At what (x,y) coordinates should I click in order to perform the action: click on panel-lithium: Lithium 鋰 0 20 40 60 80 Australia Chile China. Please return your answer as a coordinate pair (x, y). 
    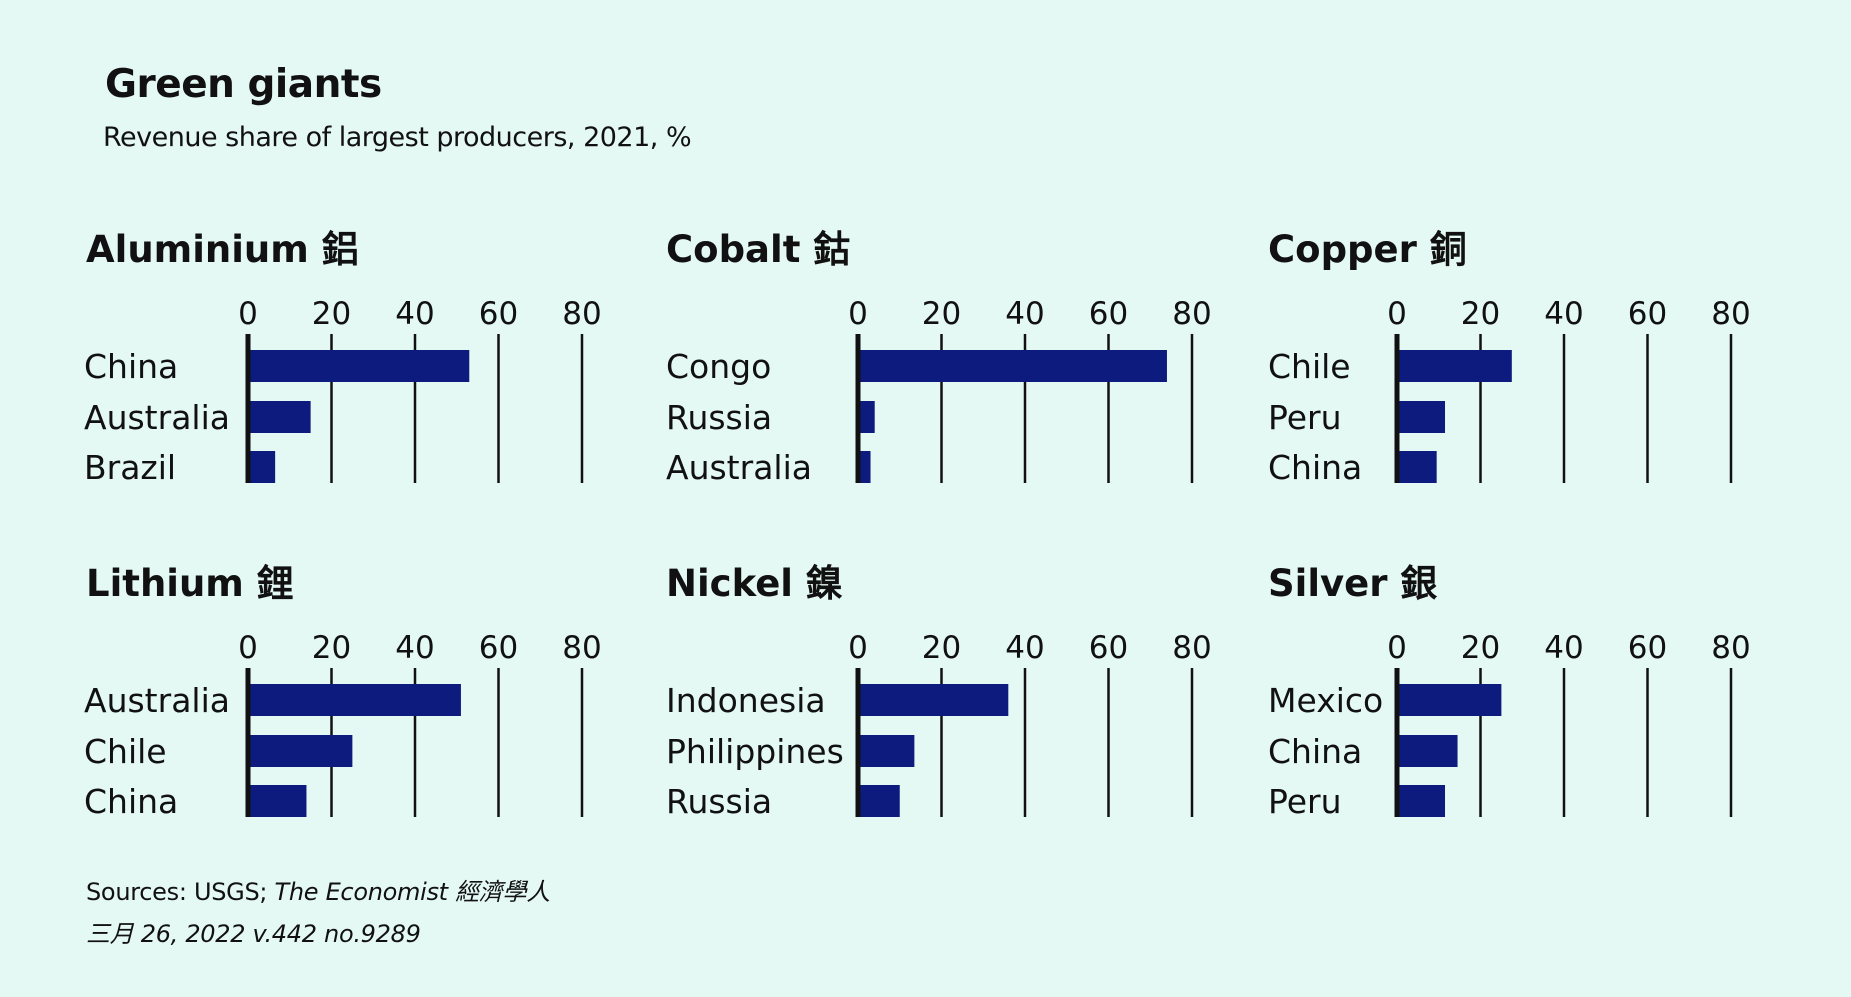
    Looking at the image, I should click on (343, 691).